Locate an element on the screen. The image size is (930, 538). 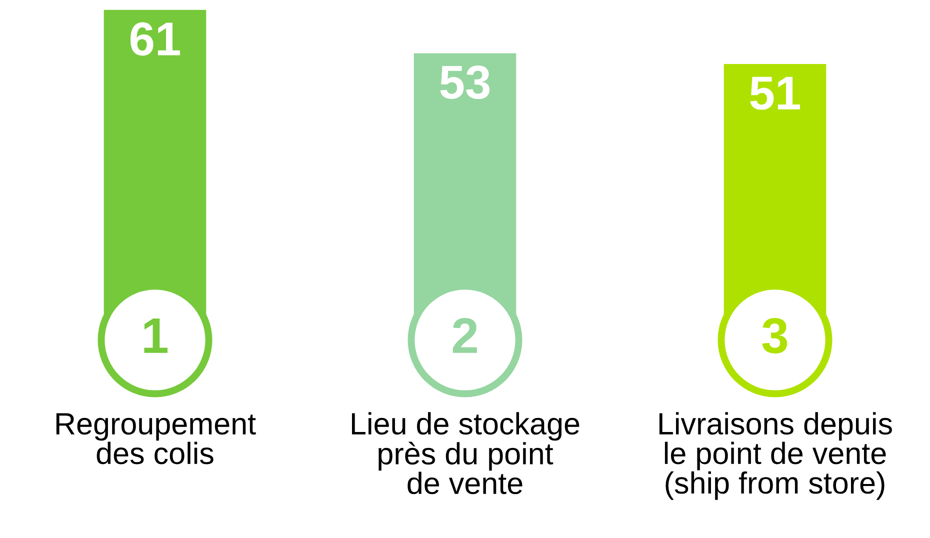
data-label: 61 is located at coordinates (155, 39).